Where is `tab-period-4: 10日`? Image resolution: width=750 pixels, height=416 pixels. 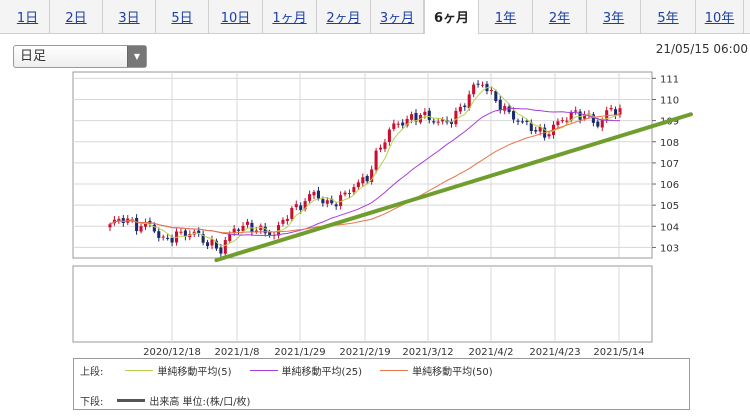
tab-period-4: 10日 is located at coordinates (236, 17).